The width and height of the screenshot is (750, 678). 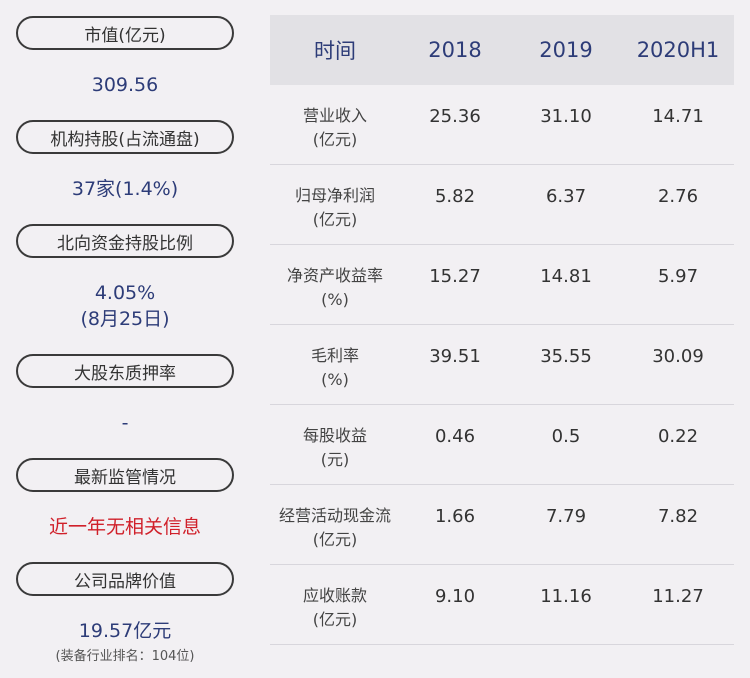 What do you see at coordinates (125, 656) in the screenshot?
I see `brand-note: (装备行业排名：104位)` at bounding box center [125, 656].